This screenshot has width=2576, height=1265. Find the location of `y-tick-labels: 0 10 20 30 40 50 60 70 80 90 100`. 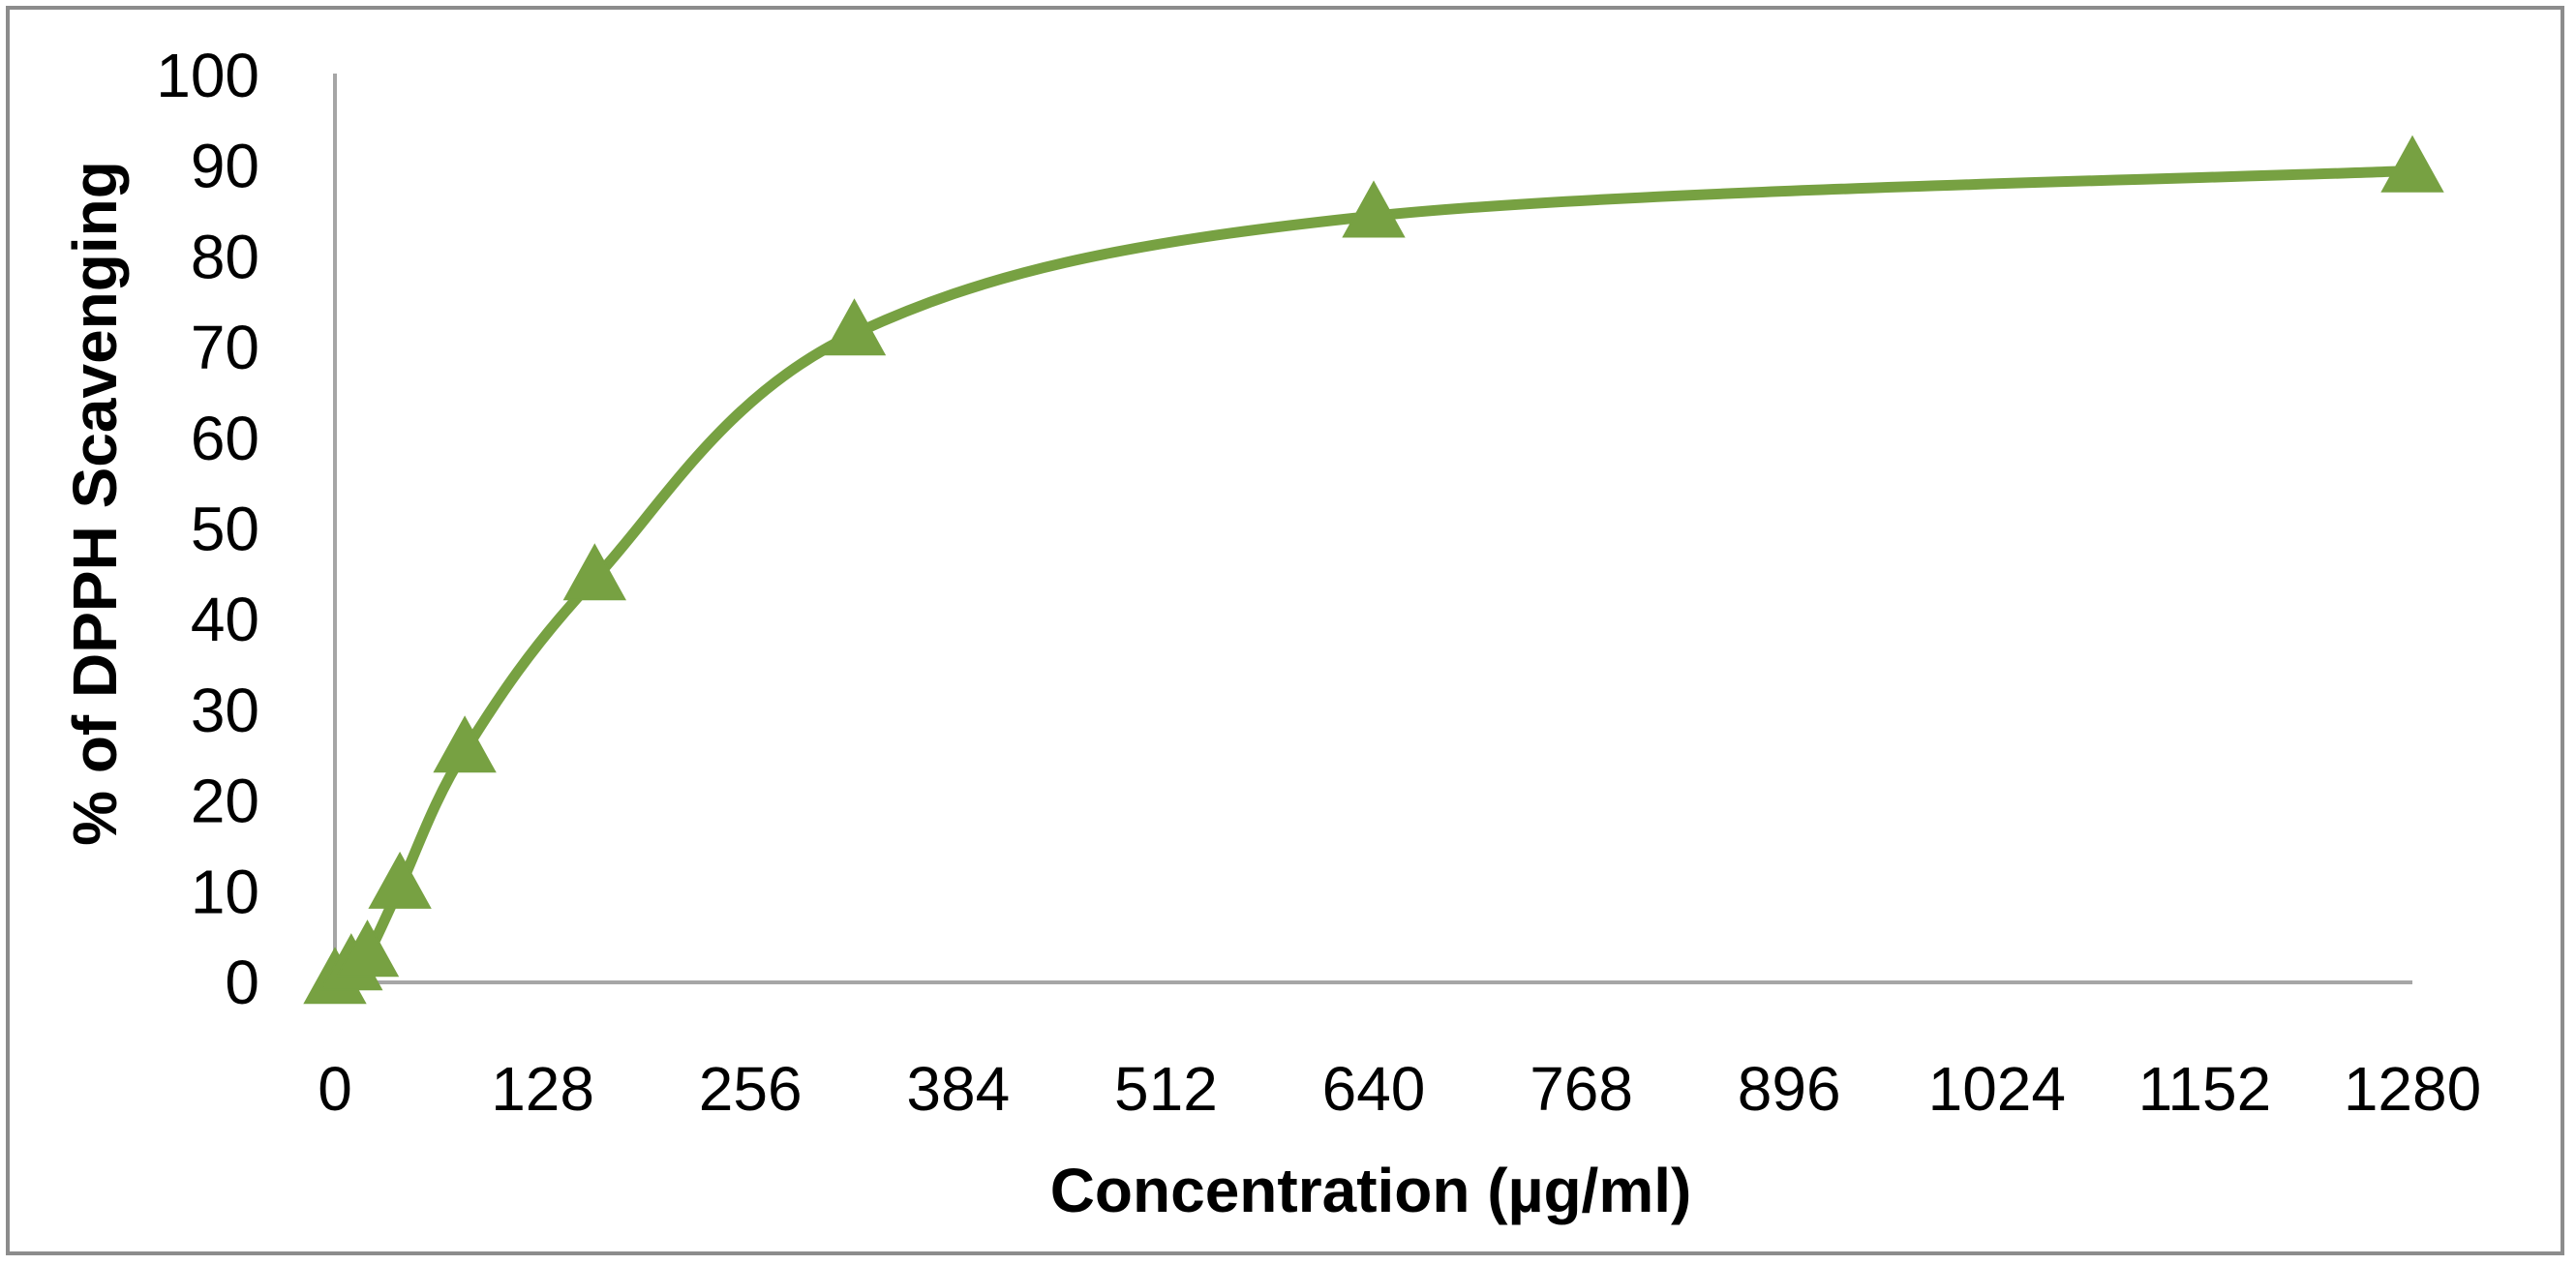

y-tick-labels: 0 10 20 30 40 50 60 70 80 90 100 is located at coordinates (207, 529).